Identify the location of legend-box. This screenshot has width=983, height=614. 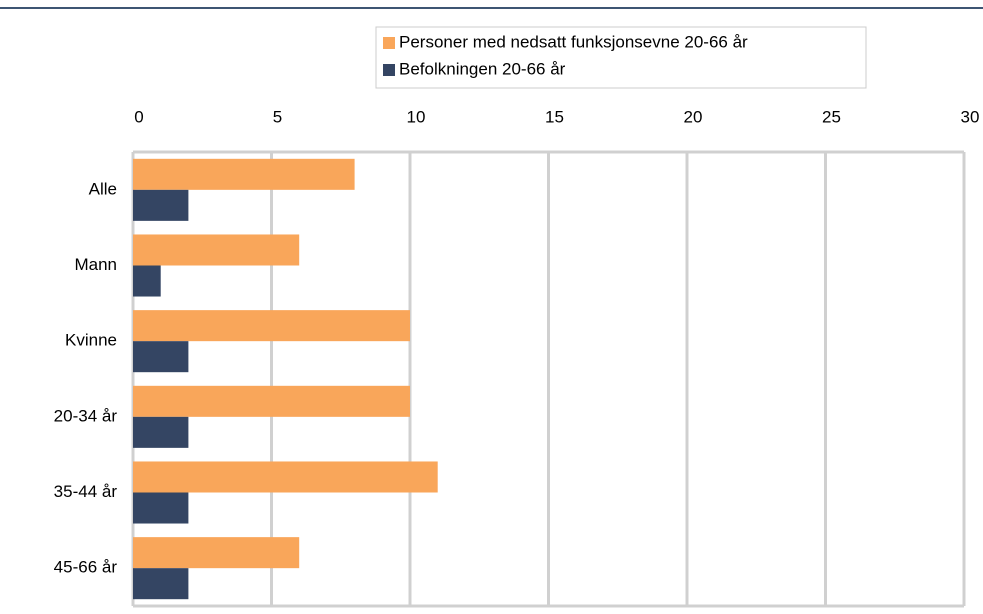
(621, 57).